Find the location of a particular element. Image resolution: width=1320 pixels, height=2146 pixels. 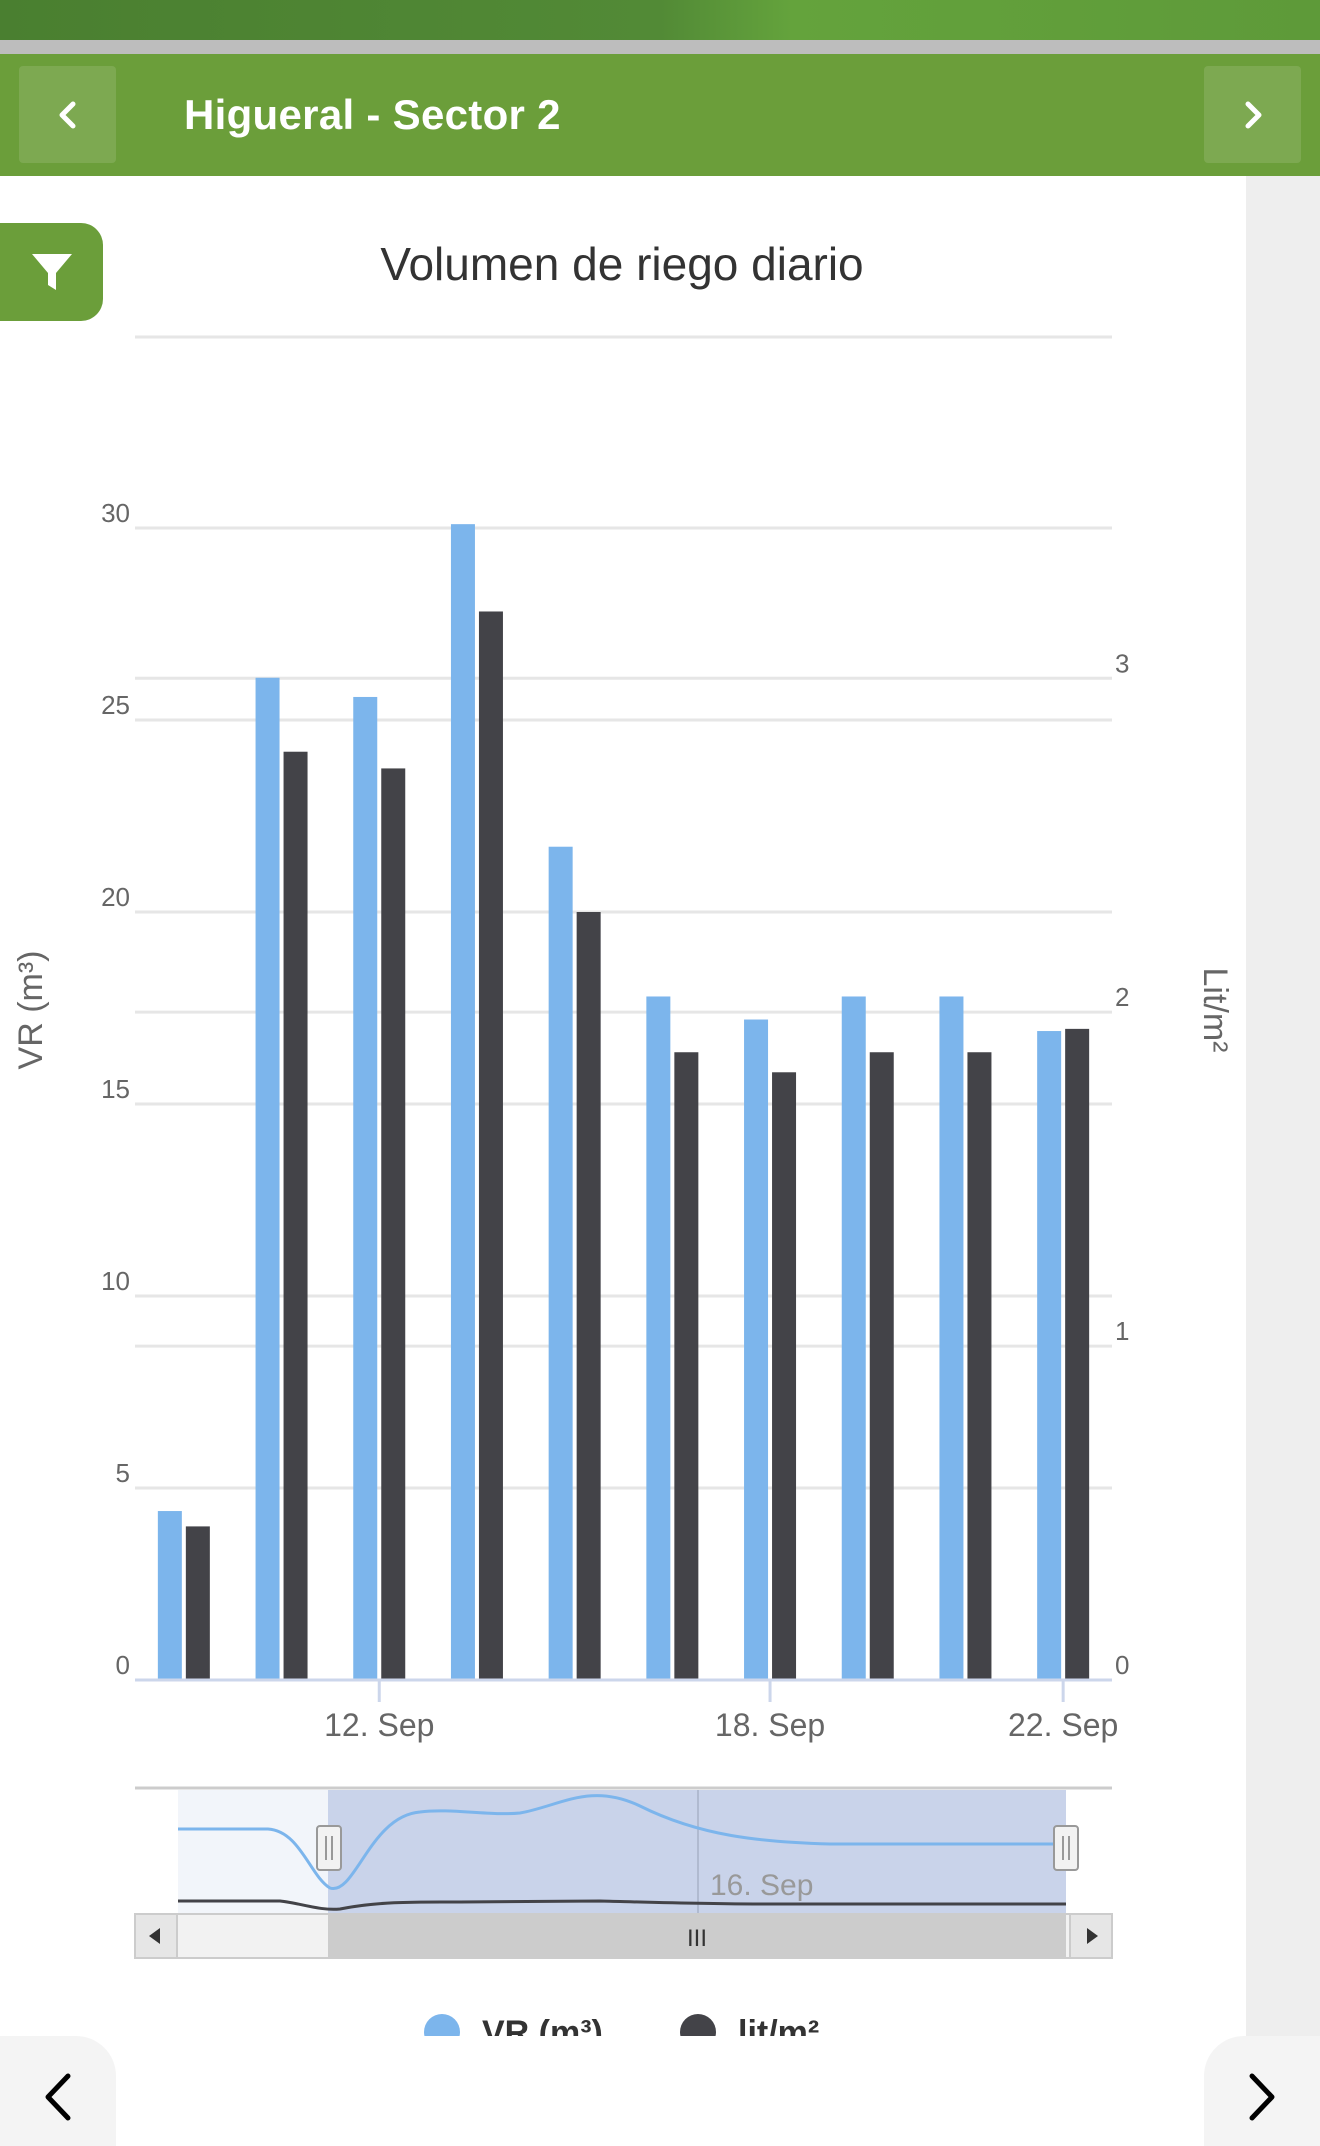

next-page-button is located at coordinates (1262, 2091).